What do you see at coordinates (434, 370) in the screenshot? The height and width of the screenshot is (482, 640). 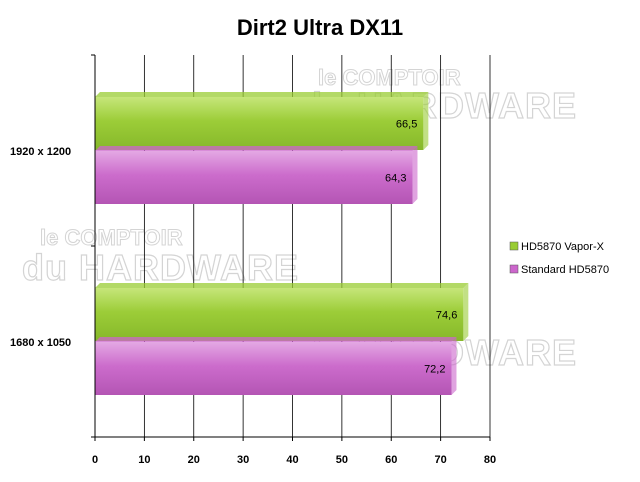 I see `data-label: 72,2` at bounding box center [434, 370].